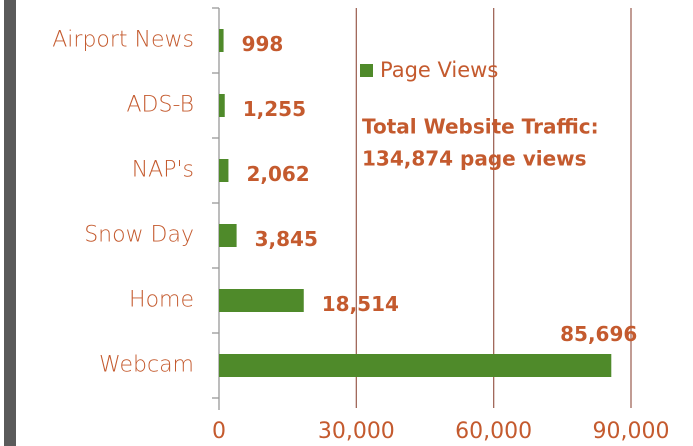 This screenshot has width=693, height=446. I want to click on value-label: 3,845, so click(286, 239).